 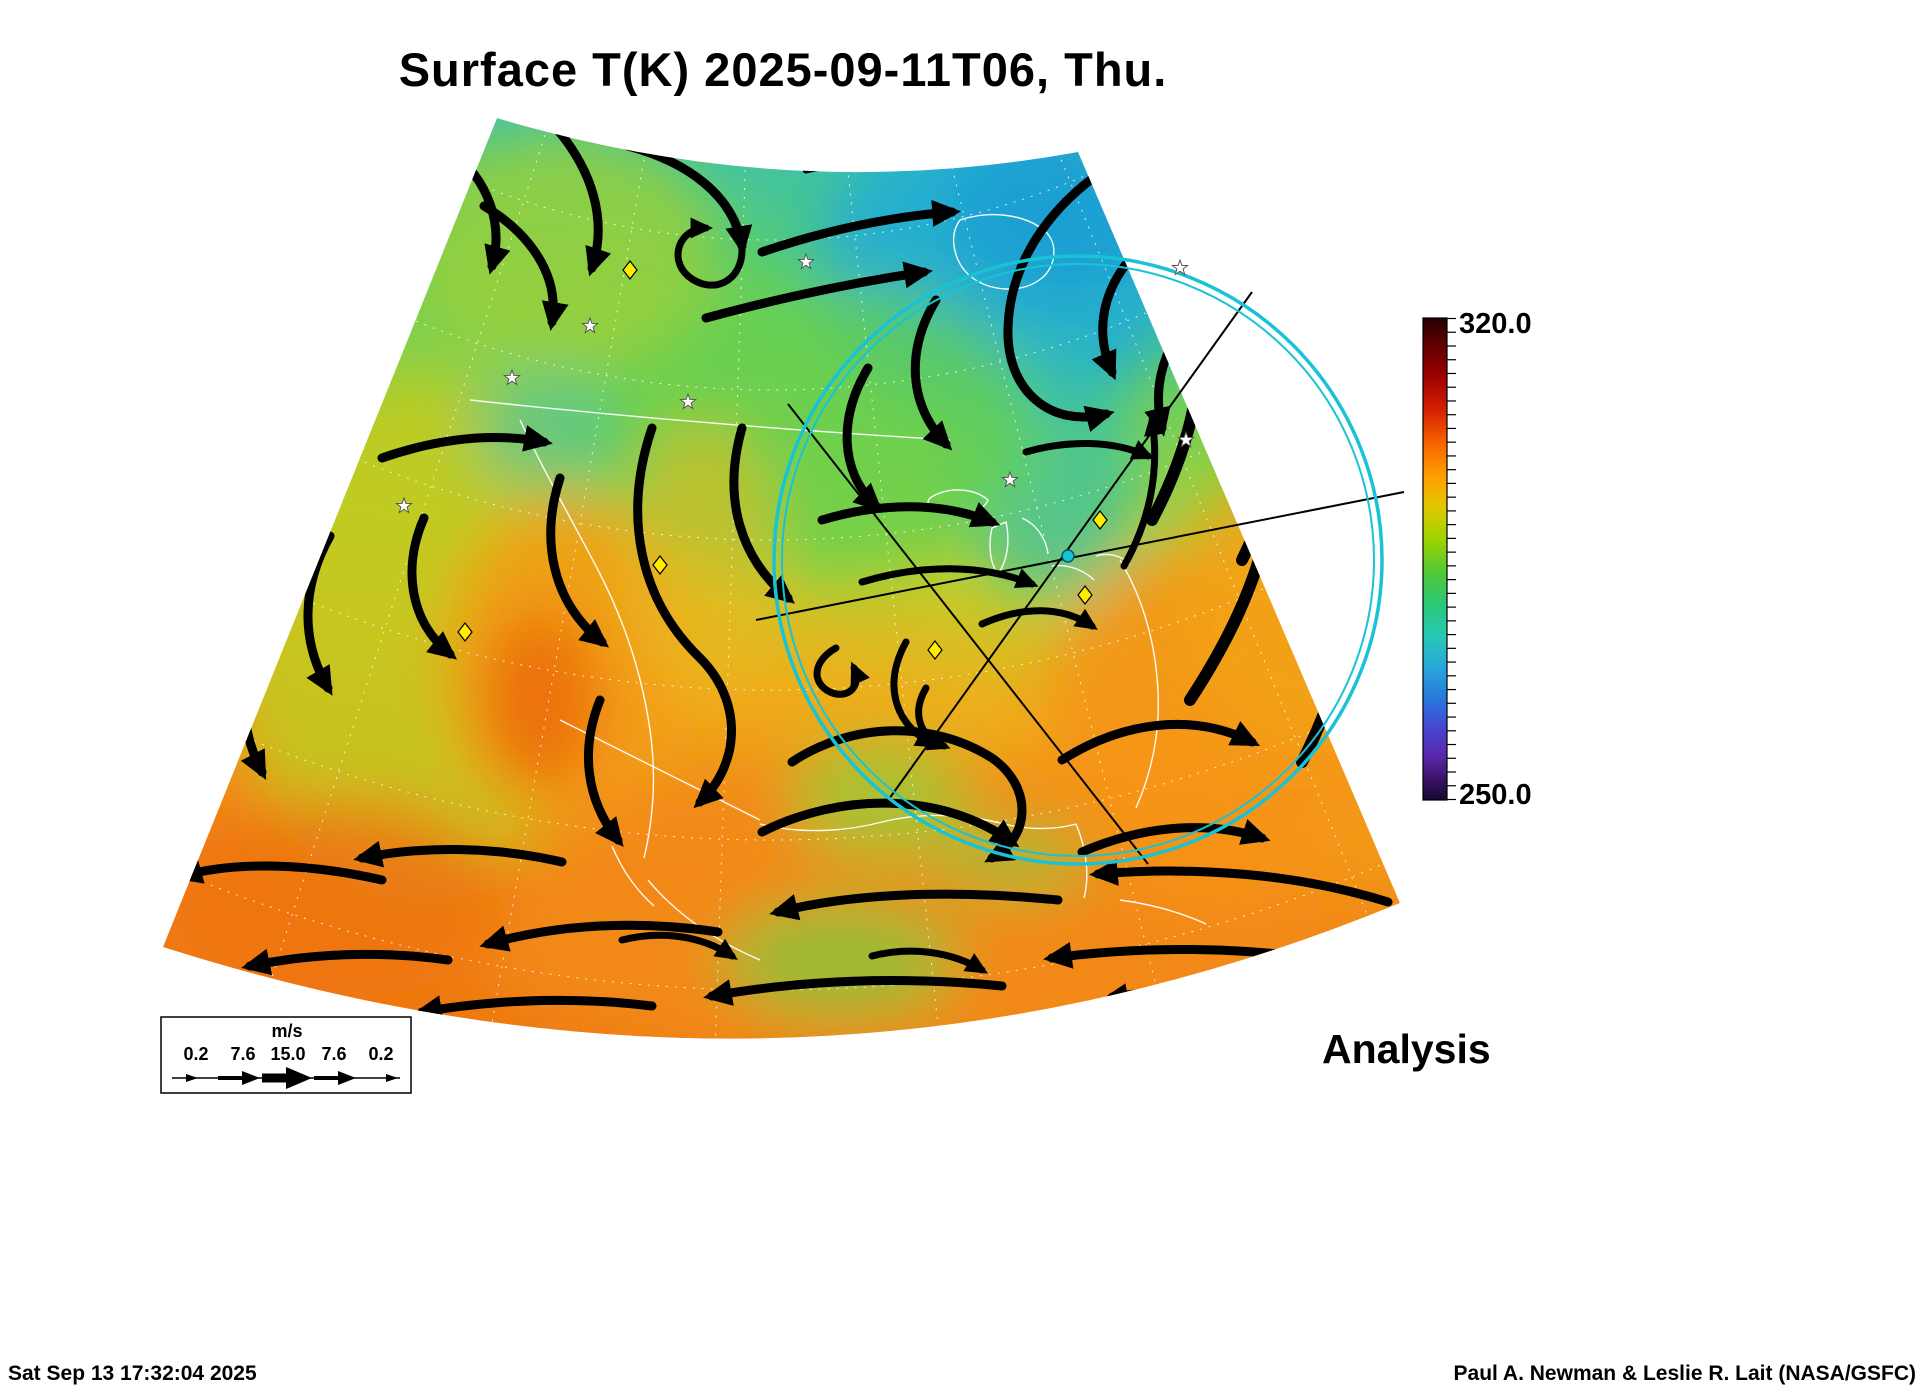 I want to click on range-ring, so click(x=1078, y=560).